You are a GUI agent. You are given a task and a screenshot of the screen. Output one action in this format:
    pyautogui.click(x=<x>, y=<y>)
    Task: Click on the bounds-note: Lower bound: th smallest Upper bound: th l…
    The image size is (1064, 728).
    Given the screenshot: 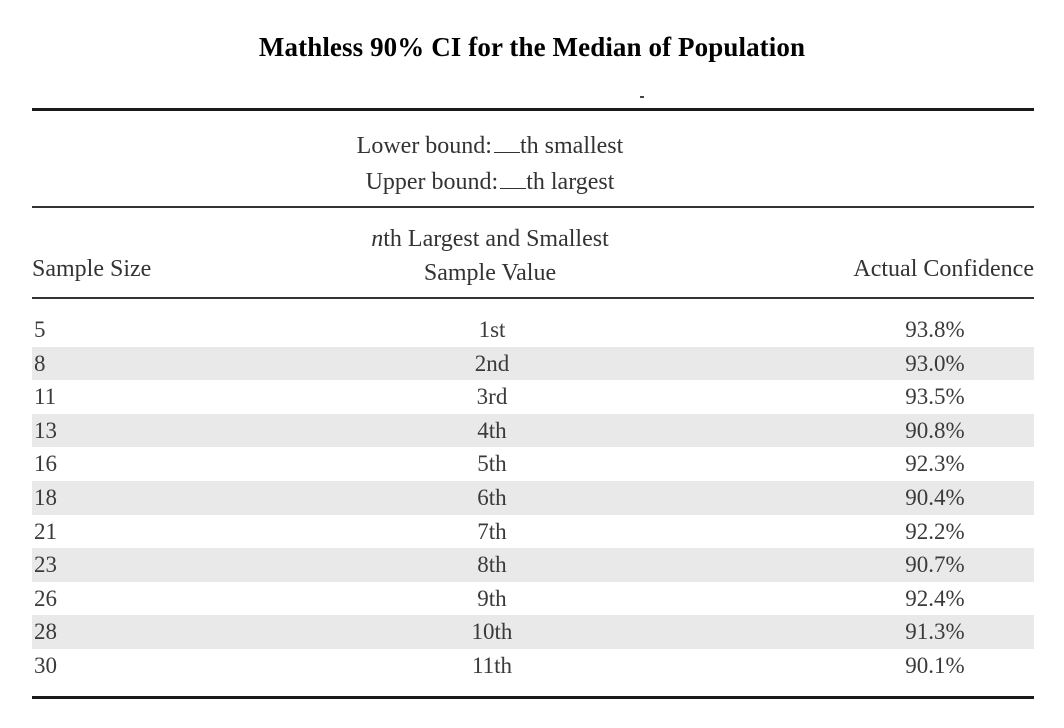 What is the action you would take?
    pyautogui.click(x=490, y=164)
    